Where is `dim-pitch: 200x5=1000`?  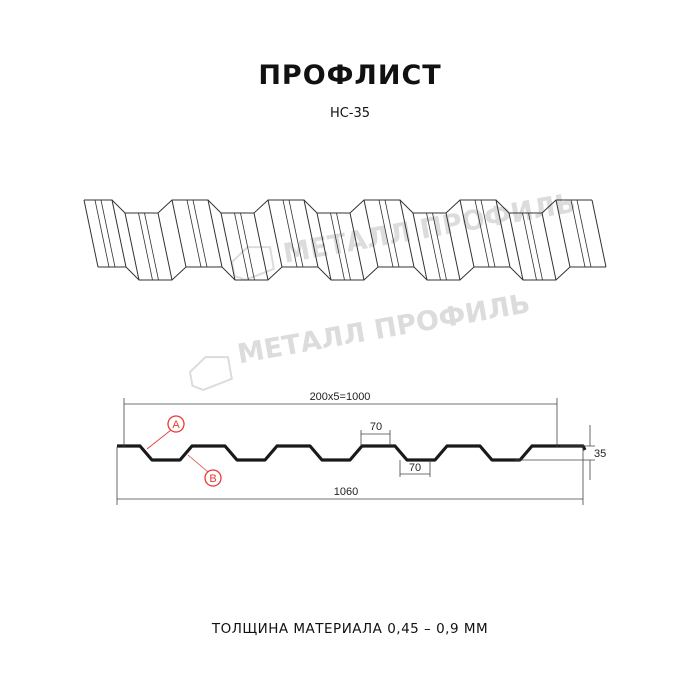
dim-pitch: 200x5=1000 is located at coordinates (340, 397).